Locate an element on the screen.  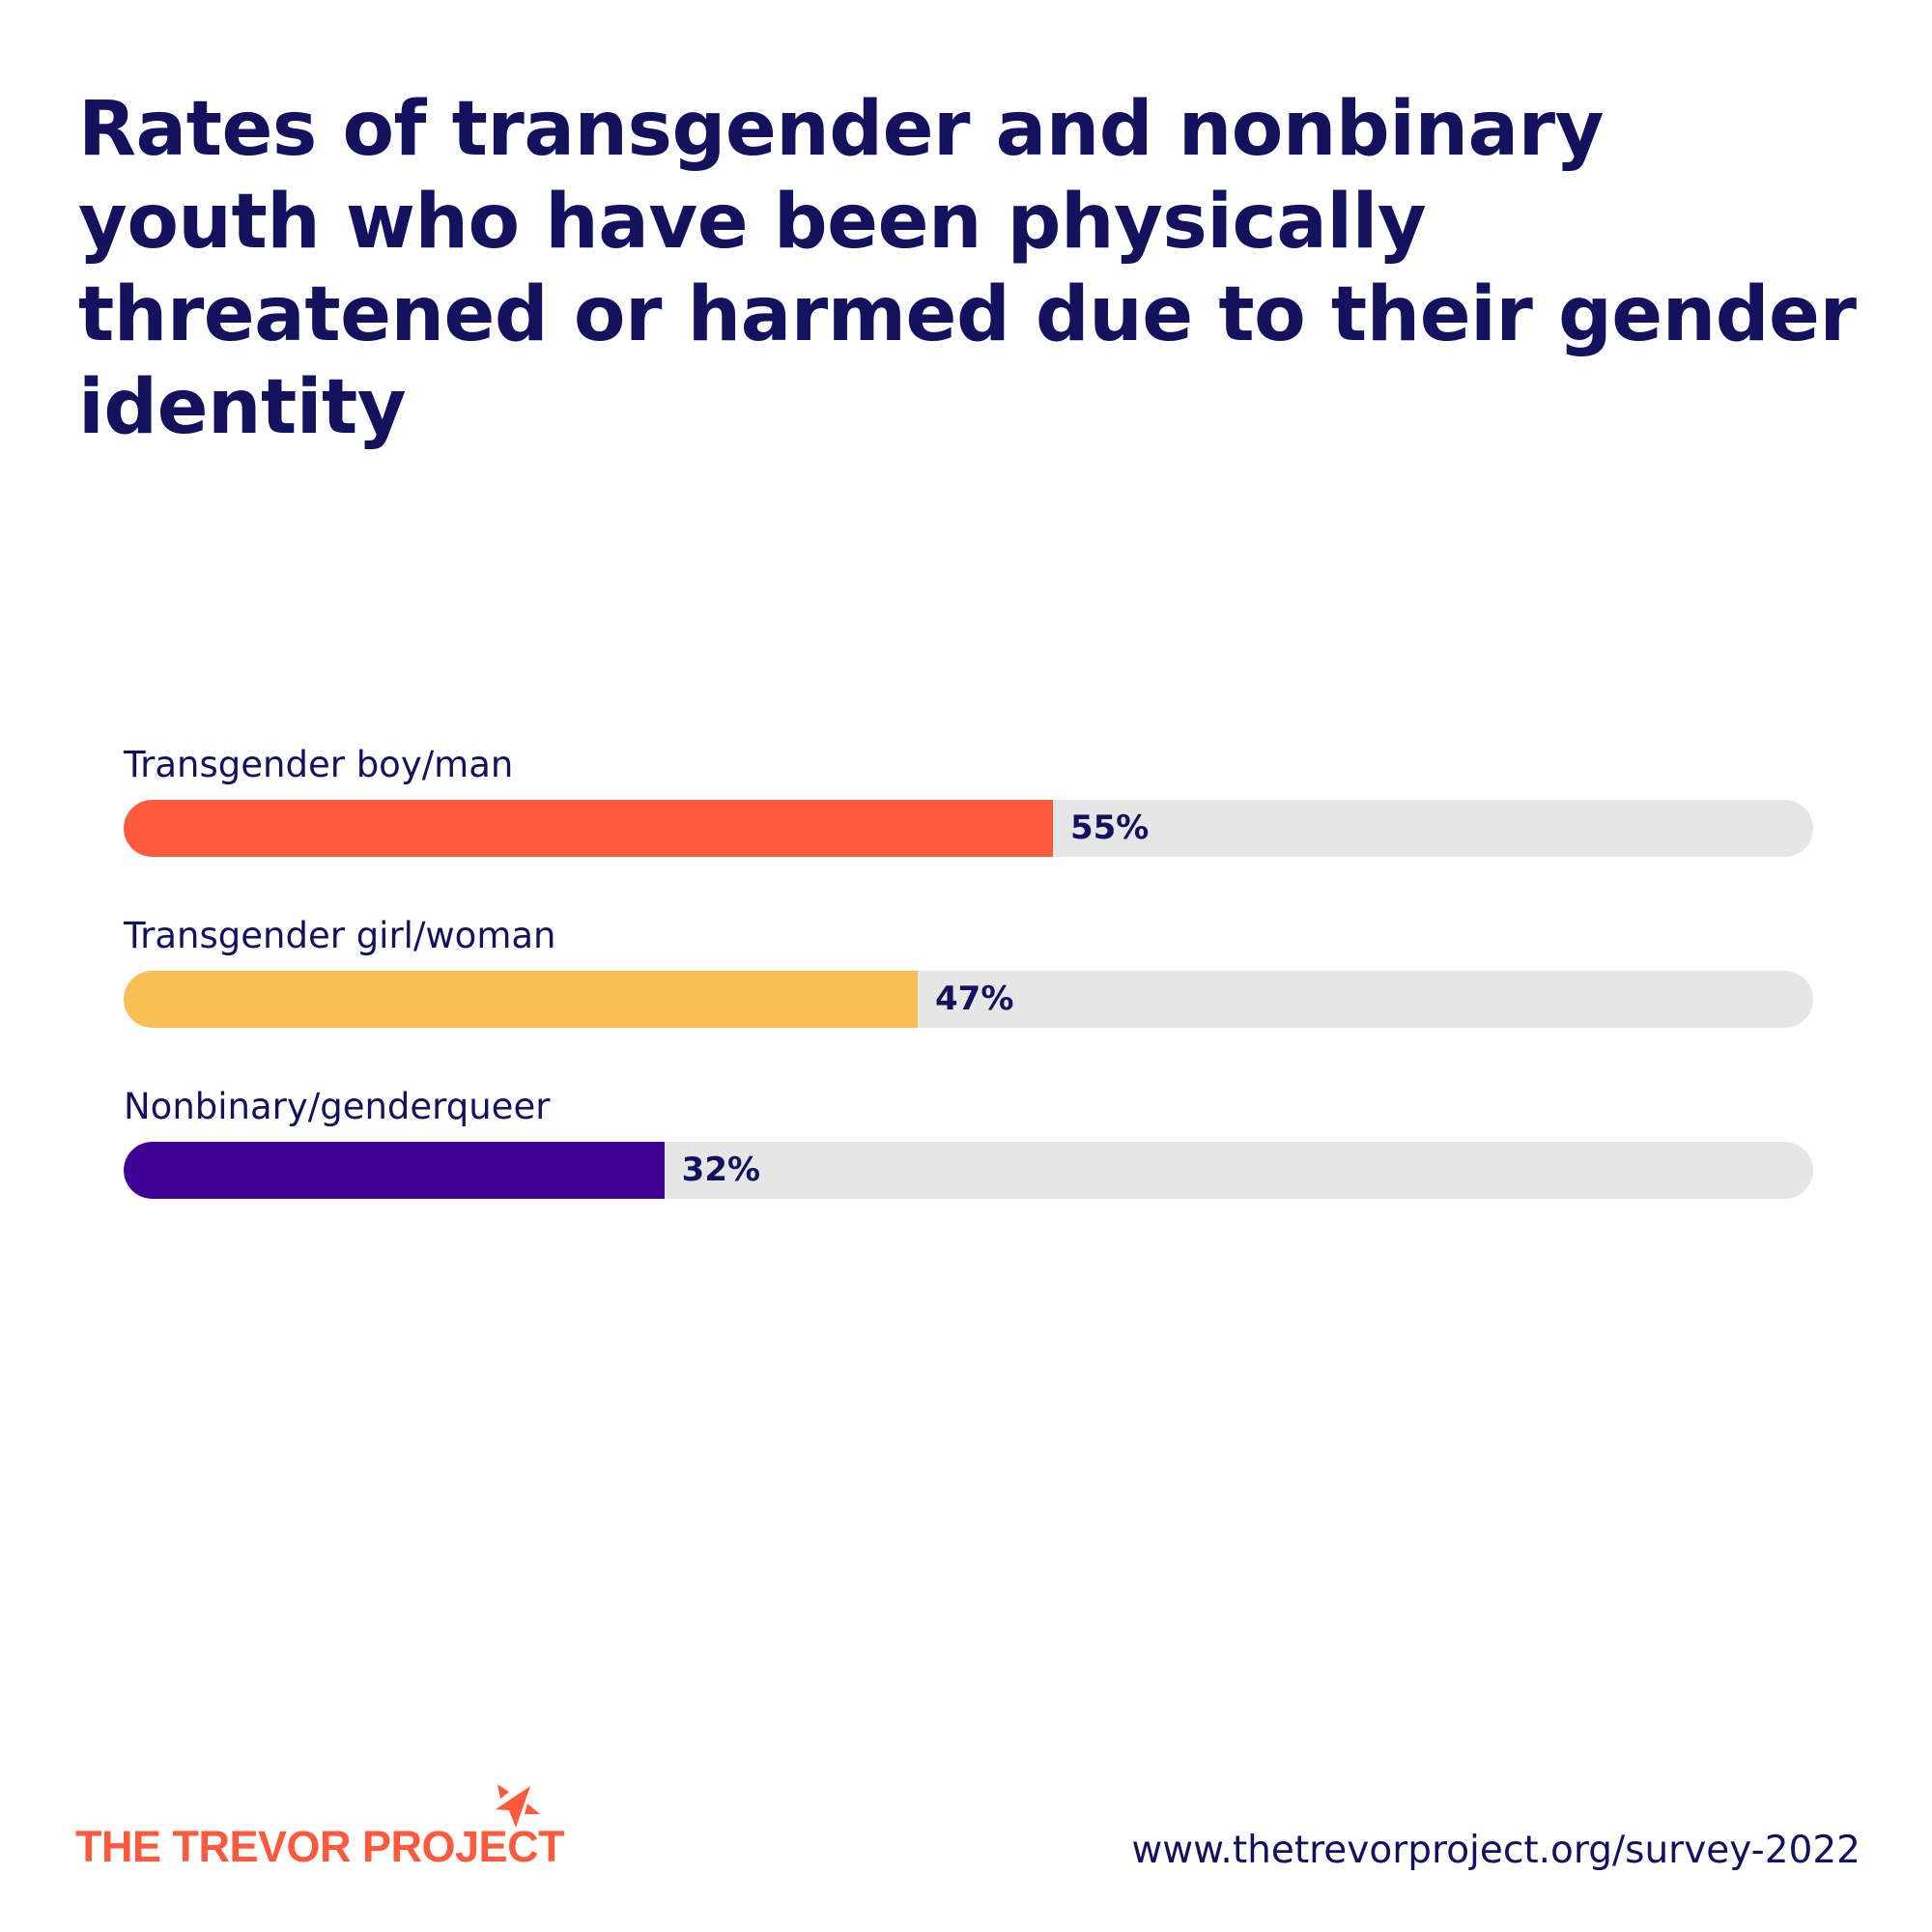
category-label: Nonbinary/genderqueer is located at coordinates (337, 1106).